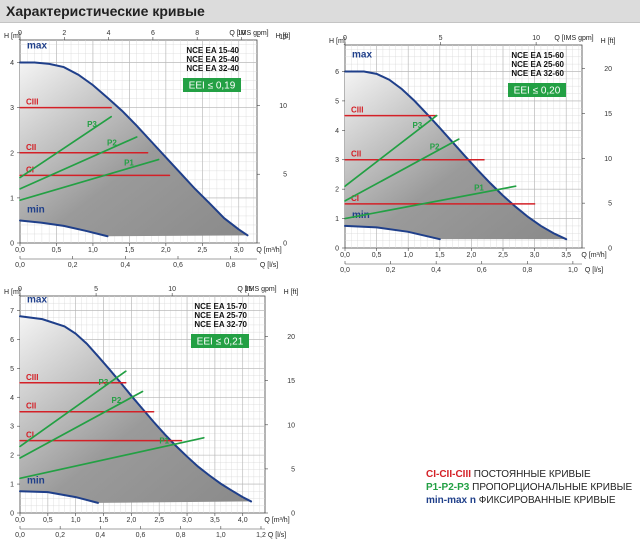 This screenshot has width=640, height=555. What do you see at coordinates (64, 228) in the screenshot?
I see `series-min` at bounding box center [64, 228].